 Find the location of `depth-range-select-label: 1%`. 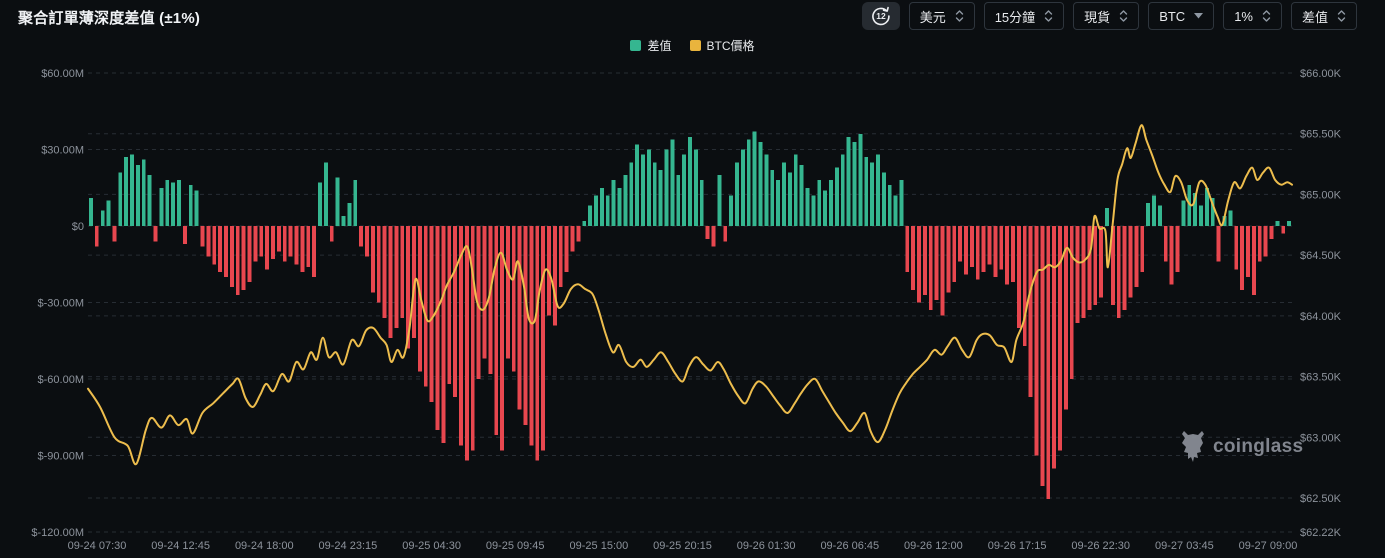

depth-range-select-label: 1% is located at coordinates (1243, 16).